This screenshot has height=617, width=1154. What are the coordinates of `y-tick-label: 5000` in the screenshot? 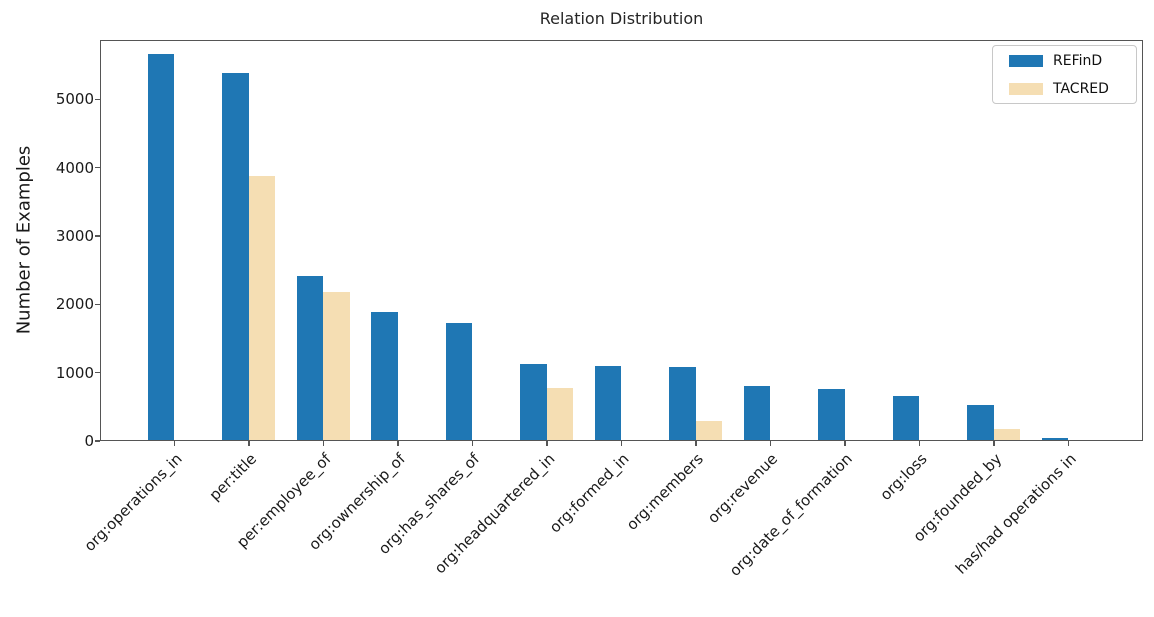 It's located at (74, 99).